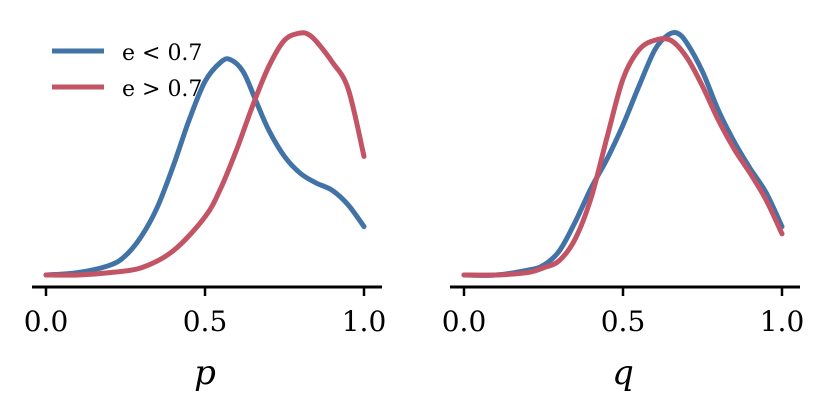 This screenshot has height=410, width=830. I want to click on legend: e < 0.7 e > 0.7, so click(127, 71).